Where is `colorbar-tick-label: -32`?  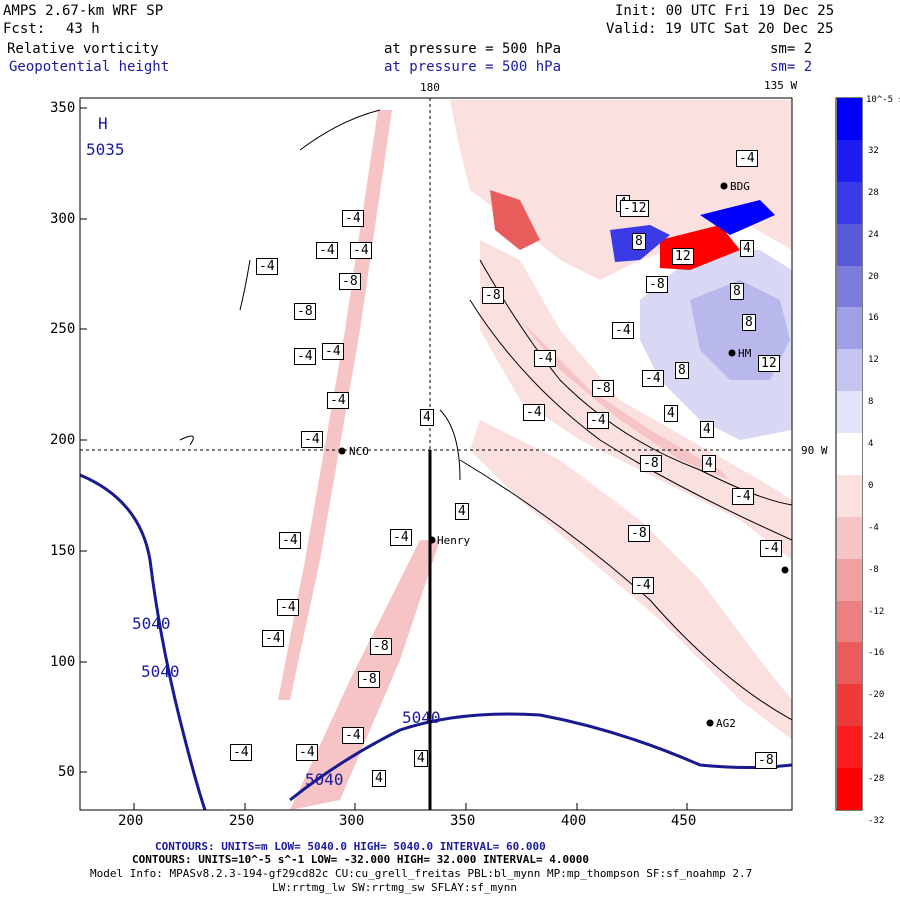
colorbar-tick-label: -32 is located at coordinates (876, 821).